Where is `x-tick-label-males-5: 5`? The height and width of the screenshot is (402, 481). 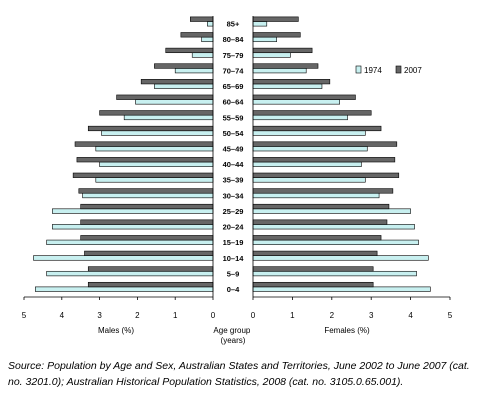
x-tick-label-males-5: 5 is located at coordinates (24, 315).